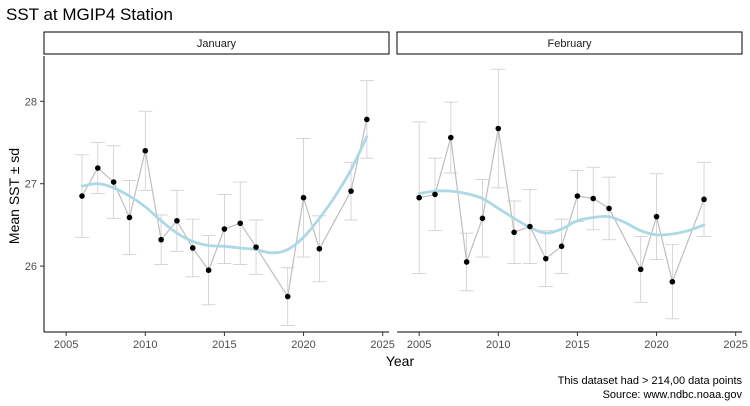 This screenshot has height=406, width=750. Describe the element at coordinates (31, 267) in the screenshot. I see `y-tick-label-26: 26` at that location.